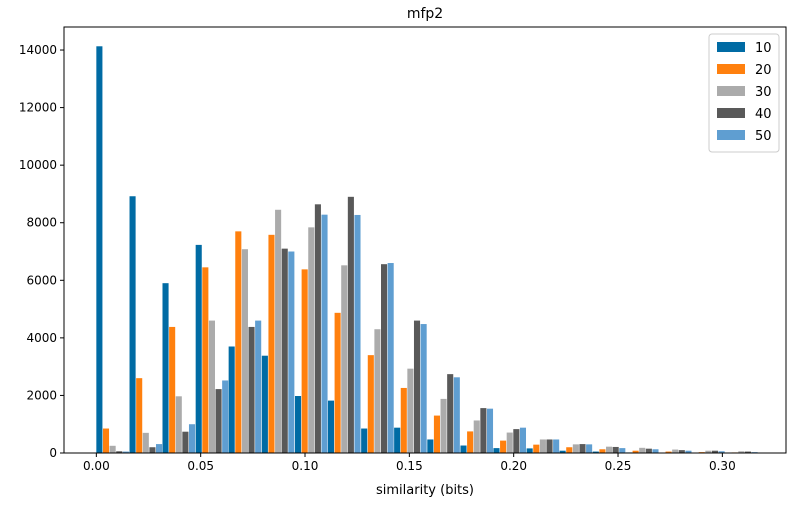  Describe the element at coordinates (722, 466) in the screenshot. I see `x-tick-label: 0.30` at that location.